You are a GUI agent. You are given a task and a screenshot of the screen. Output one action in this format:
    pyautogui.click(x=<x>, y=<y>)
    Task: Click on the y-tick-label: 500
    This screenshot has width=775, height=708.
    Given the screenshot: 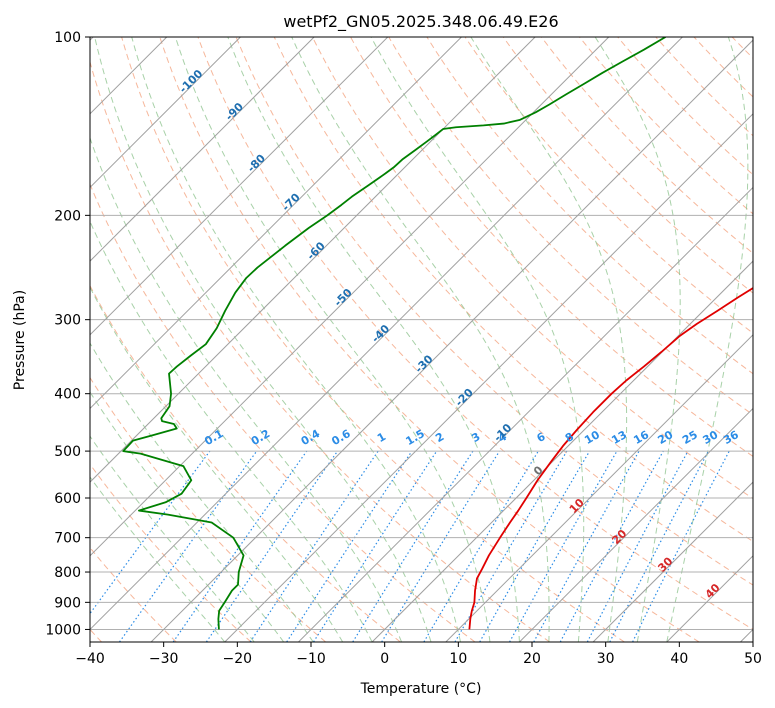 What is the action you would take?
    pyautogui.click(x=67, y=452)
    